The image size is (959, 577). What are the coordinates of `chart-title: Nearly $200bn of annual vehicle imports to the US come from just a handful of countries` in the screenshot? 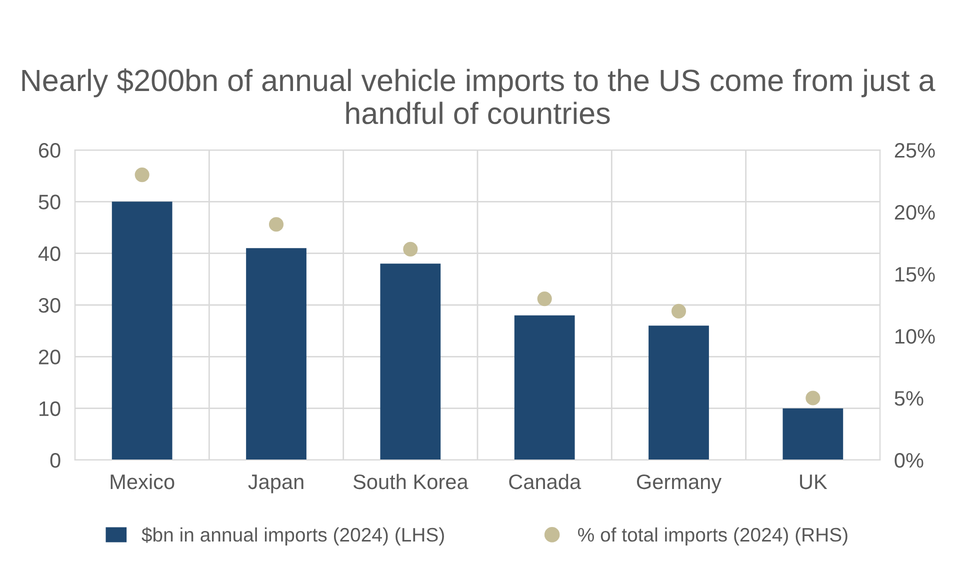 It's located at (479, 96).